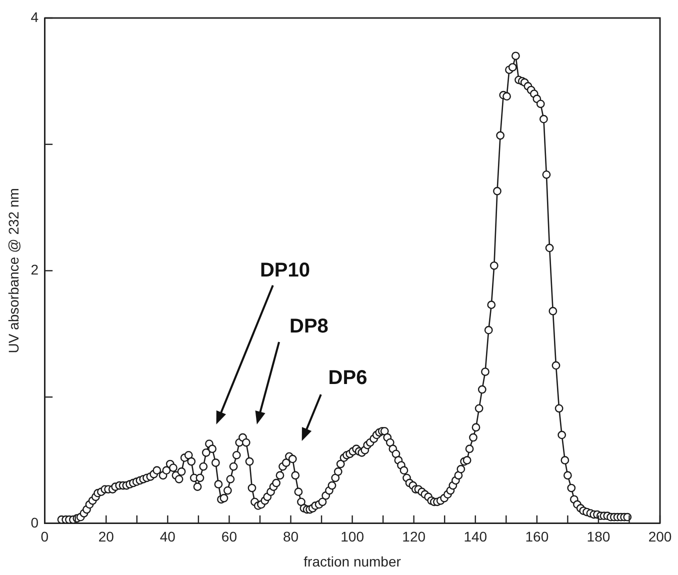  Describe the element at coordinates (348, 377) in the screenshot. I see `annotation: DP6` at that location.